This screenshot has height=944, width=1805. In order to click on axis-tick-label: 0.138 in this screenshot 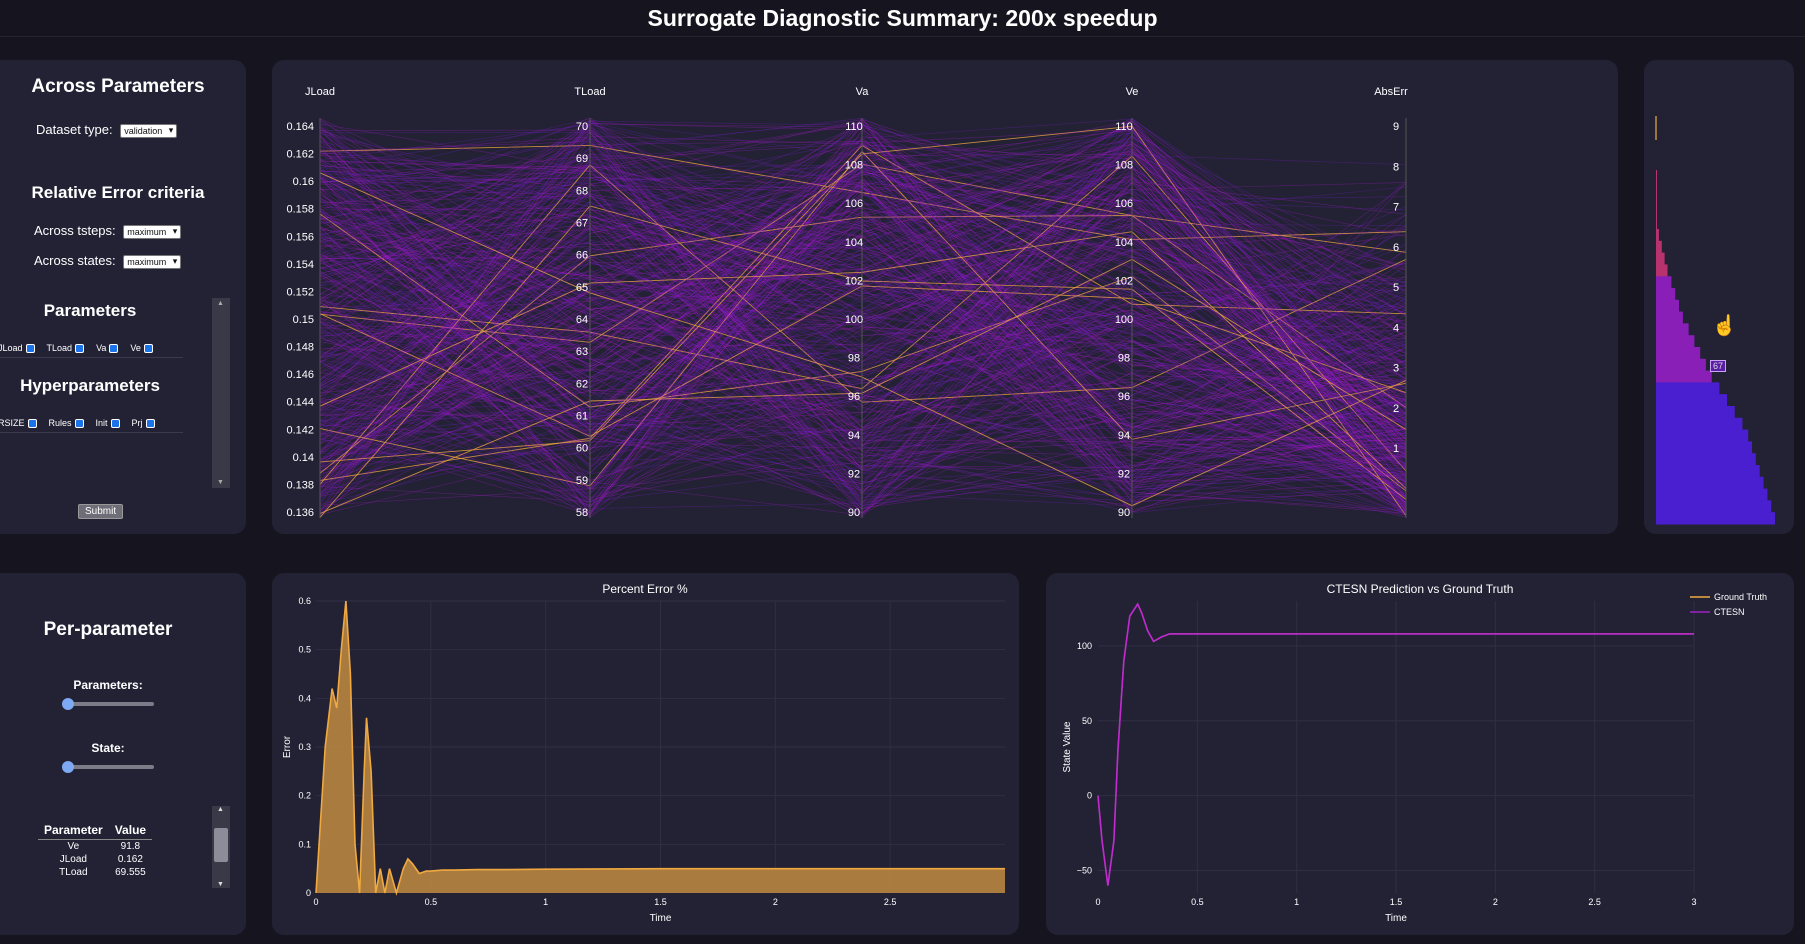, I will do `click(300, 485)`.